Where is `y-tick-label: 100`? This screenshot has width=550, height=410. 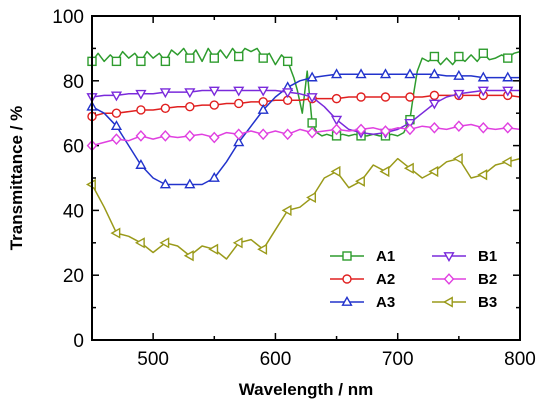
y-tick-label: 100 is located at coordinates (68, 17).